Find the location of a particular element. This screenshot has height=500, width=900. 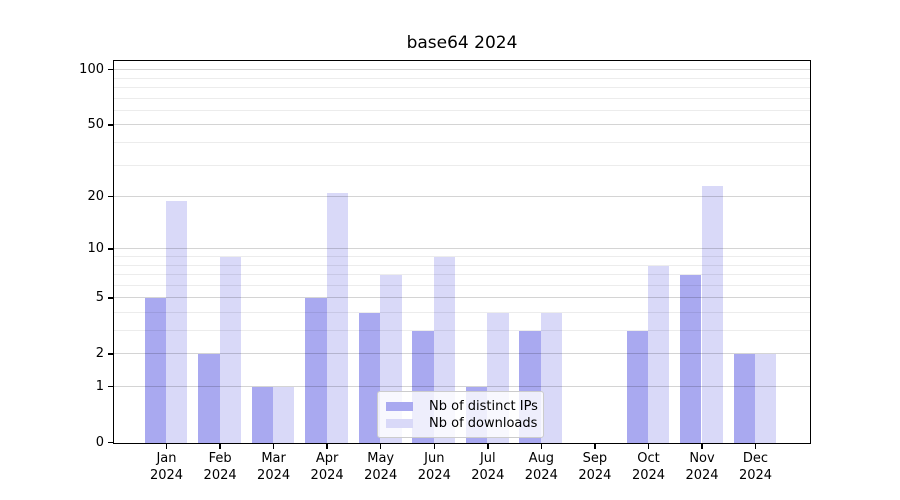

bar-downloads-nov is located at coordinates (712, 314).